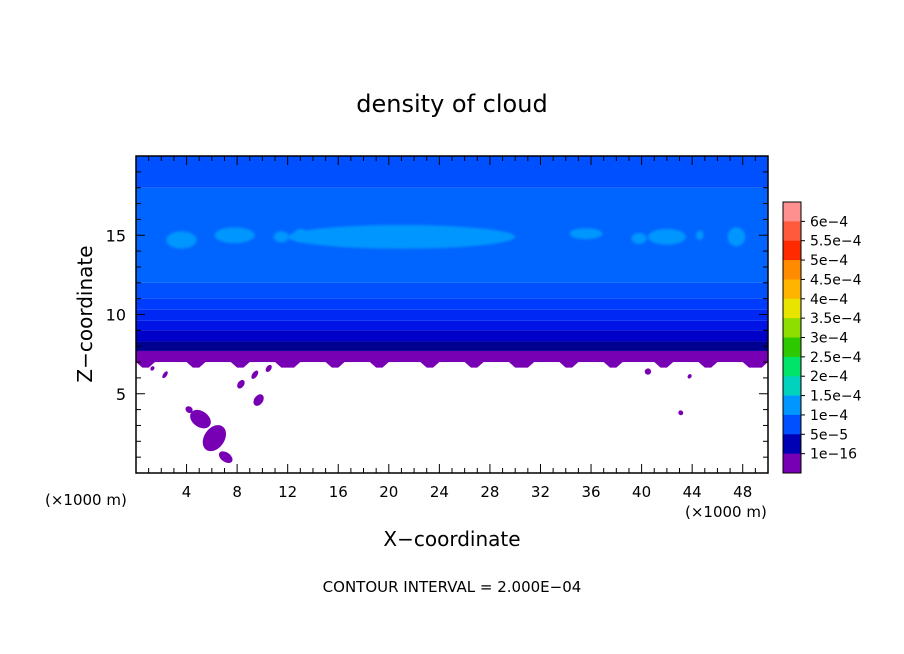 This screenshot has width=904, height=654. What do you see at coordinates (540, 492) in the screenshot?
I see `x-tick-label: 32` at bounding box center [540, 492].